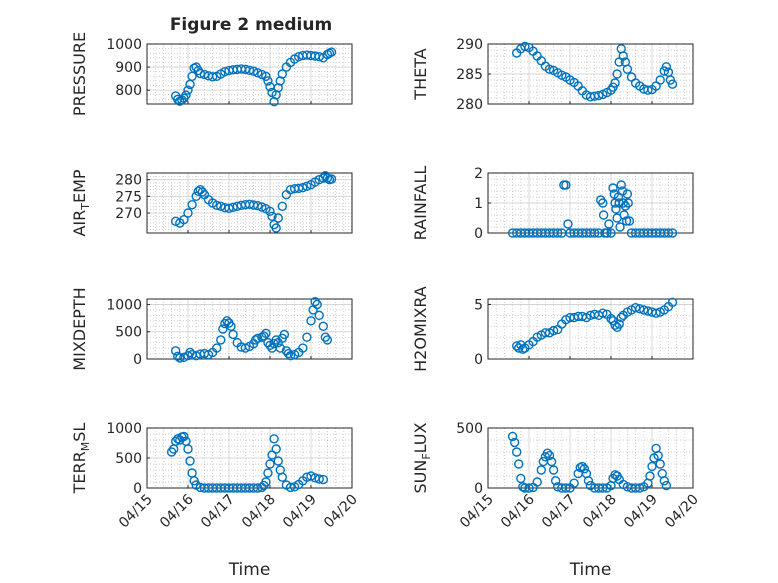 The height and width of the screenshot is (583, 778). I want to click on panel-theta: 280 285 290 THETA, so click(552, 75).